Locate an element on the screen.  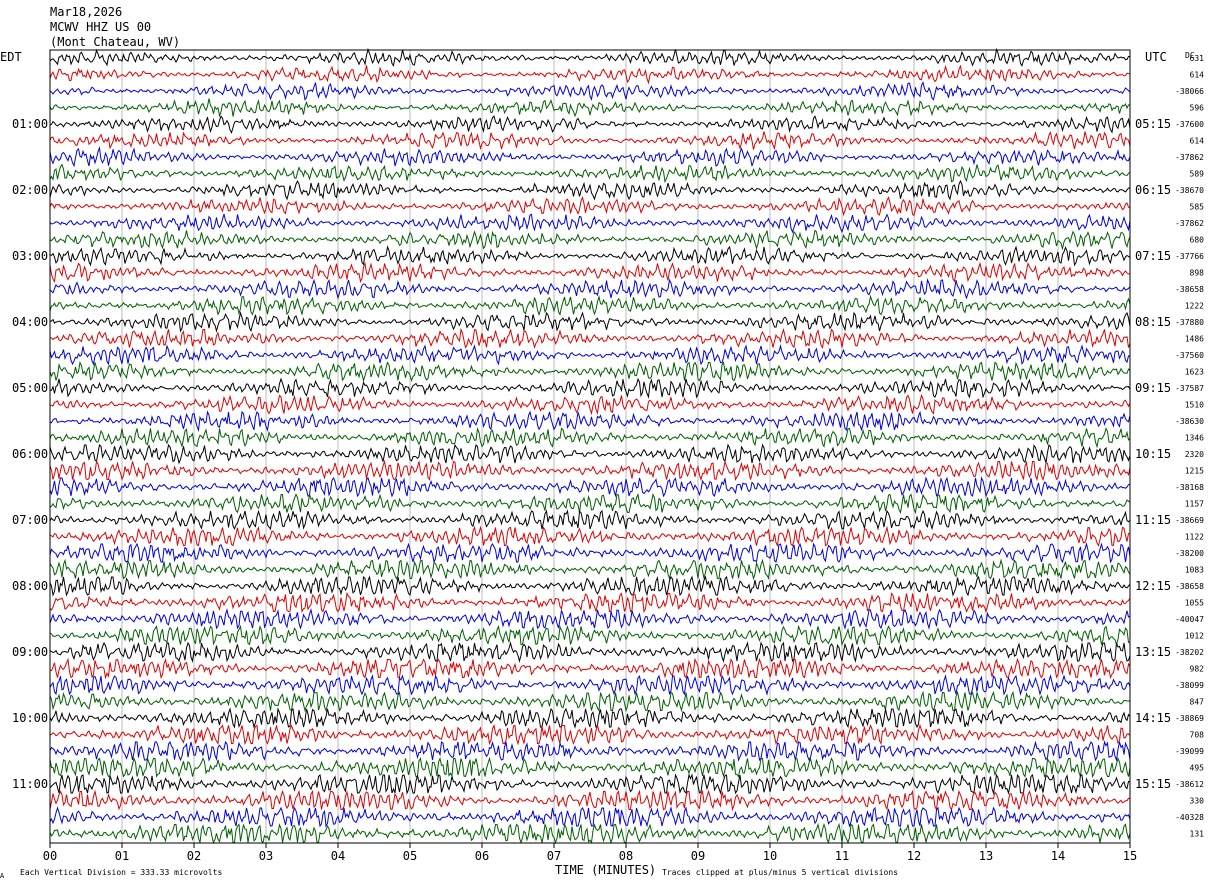
header-date: Mar18,2026 is located at coordinates (86, 12).